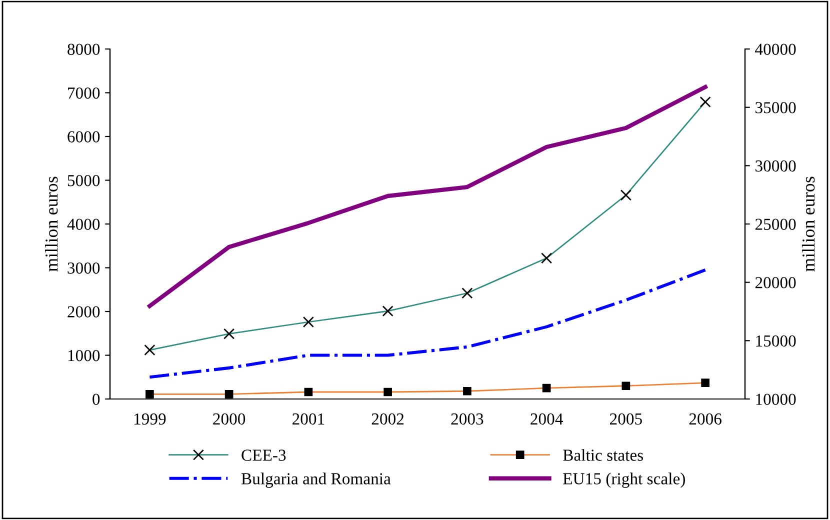  Describe the element at coordinates (776, 166) in the screenshot. I see `y2-tick-label: 30000` at that location.